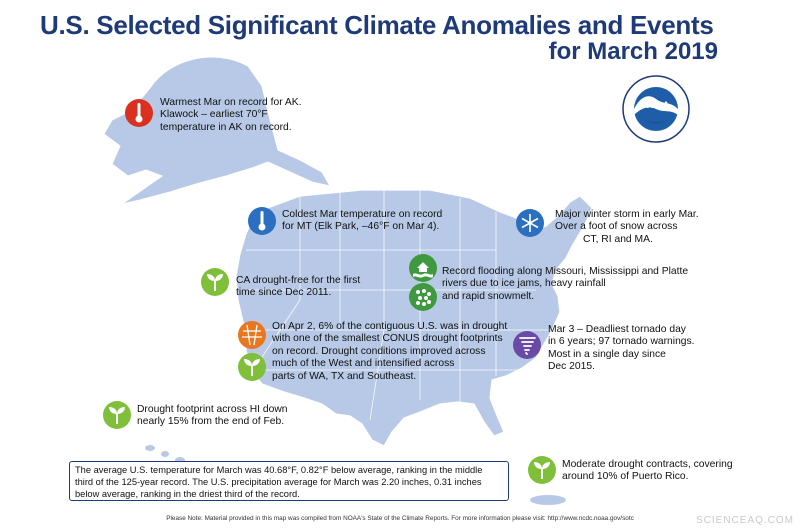 This screenshot has height=530, width=800. I want to click on conus-drought-line-5: parts of WA, TX and Southeast., so click(344, 376).